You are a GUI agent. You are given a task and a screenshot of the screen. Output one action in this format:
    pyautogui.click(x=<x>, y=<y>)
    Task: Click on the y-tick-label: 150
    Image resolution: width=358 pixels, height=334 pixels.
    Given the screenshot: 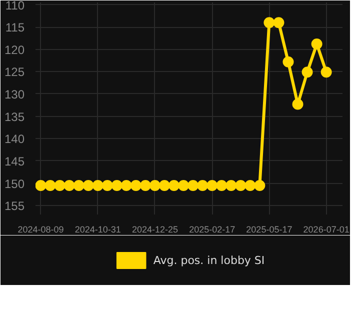 What is the action you would take?
    pyautogui.click(x=14, y=183)
    